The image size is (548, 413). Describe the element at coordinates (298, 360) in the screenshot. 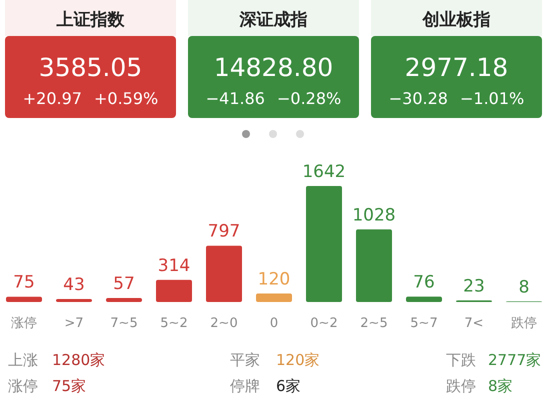

I see `text: 120家` at that location.